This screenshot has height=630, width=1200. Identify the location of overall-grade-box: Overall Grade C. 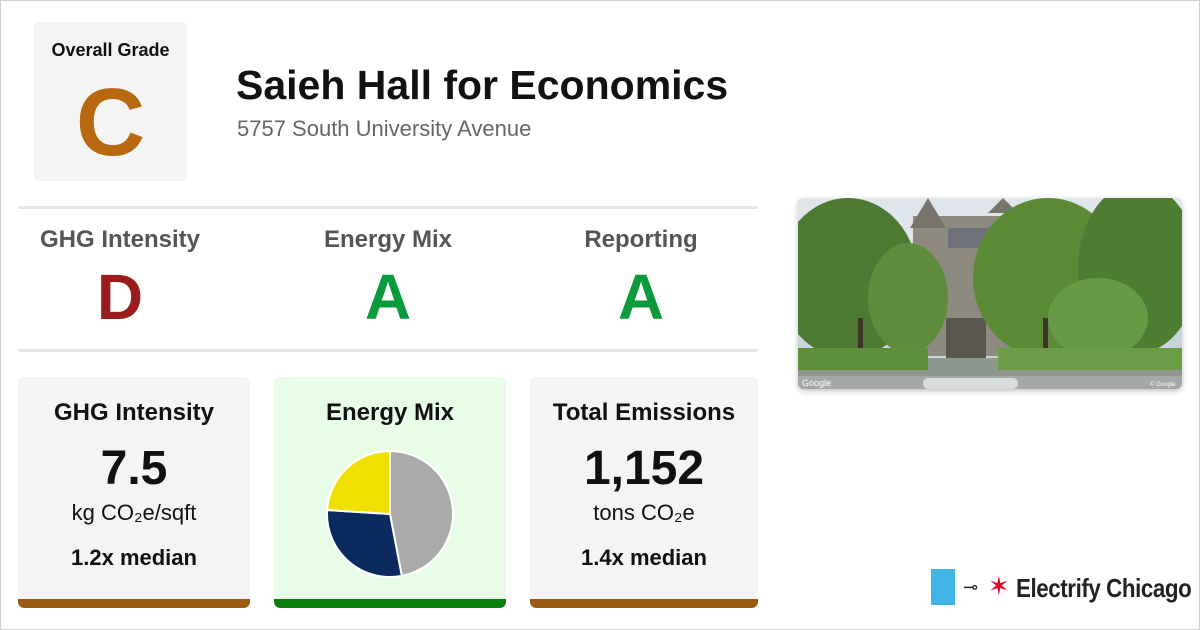
(110, 101).